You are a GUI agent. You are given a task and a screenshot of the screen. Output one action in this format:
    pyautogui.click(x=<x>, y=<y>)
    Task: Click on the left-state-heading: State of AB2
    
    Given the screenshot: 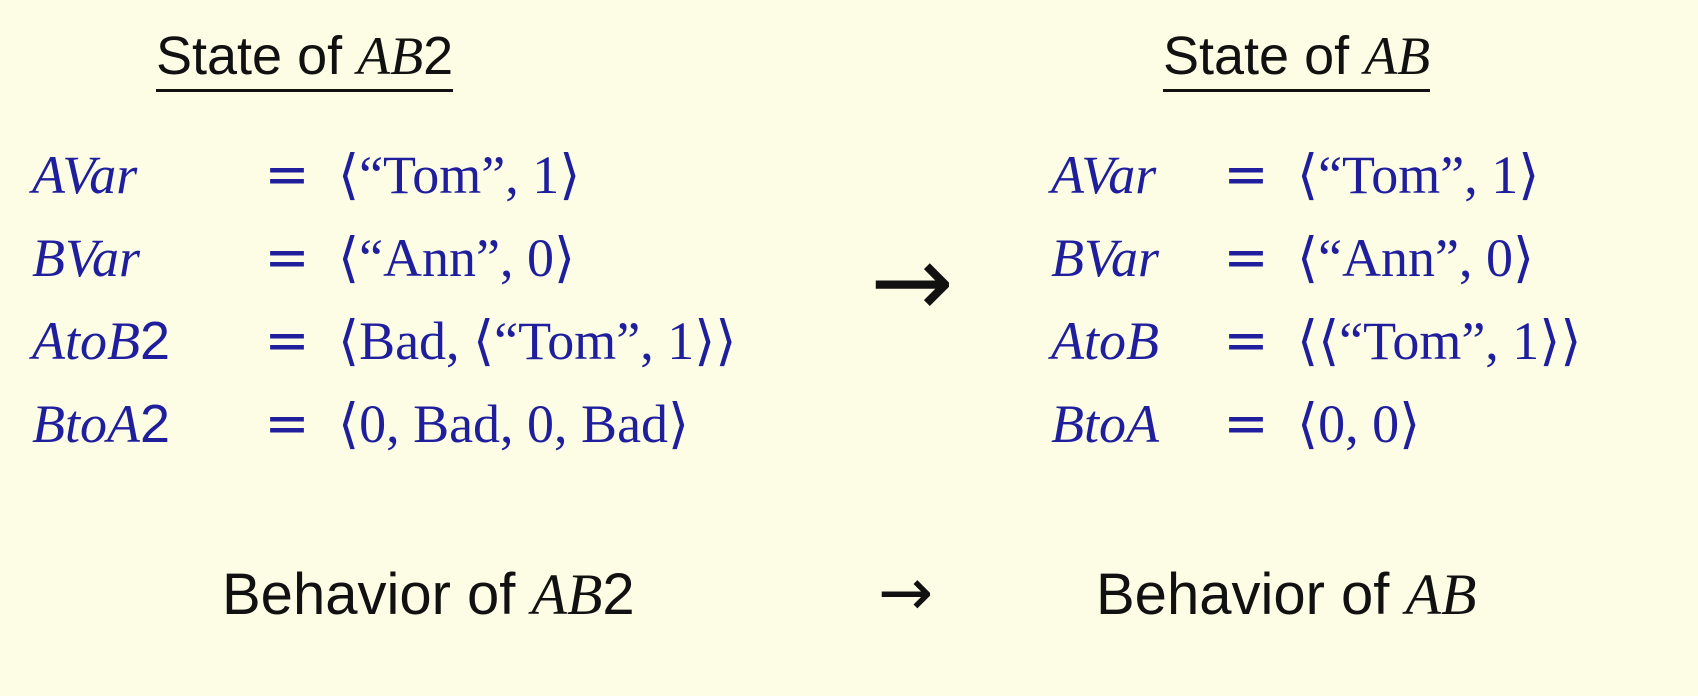 What is the action you would take?
    pyautogui.click(x=305, y=58)
    